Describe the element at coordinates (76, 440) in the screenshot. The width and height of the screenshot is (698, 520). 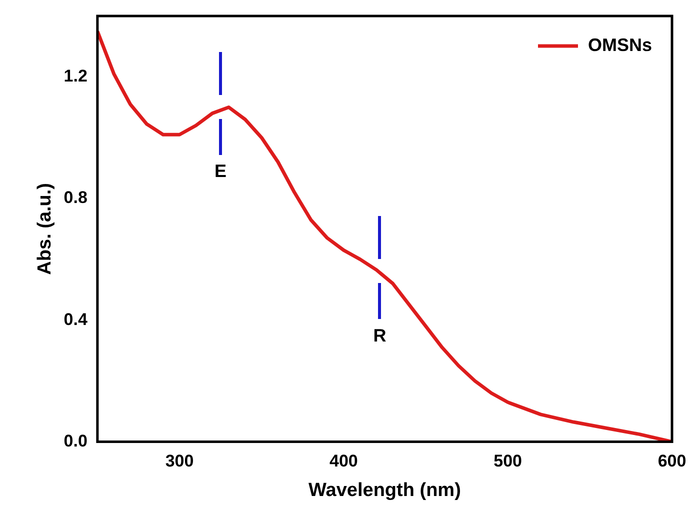
I see `y-tick-label: 0.0` at that location.